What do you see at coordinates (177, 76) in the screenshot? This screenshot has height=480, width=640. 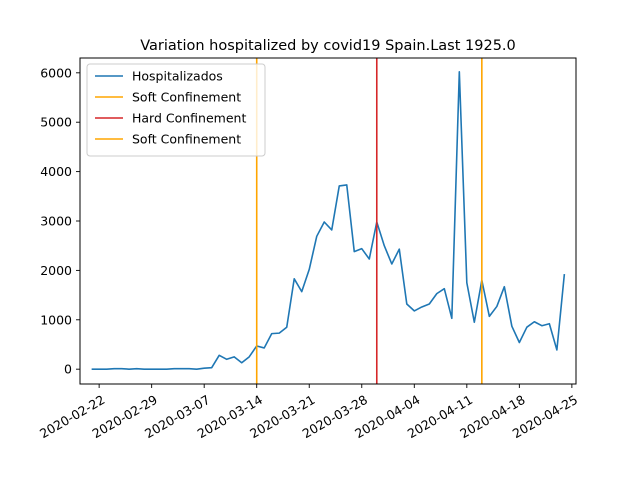 I see `legend-label-0: Hospitalizados` at bounding box center [177, 76].